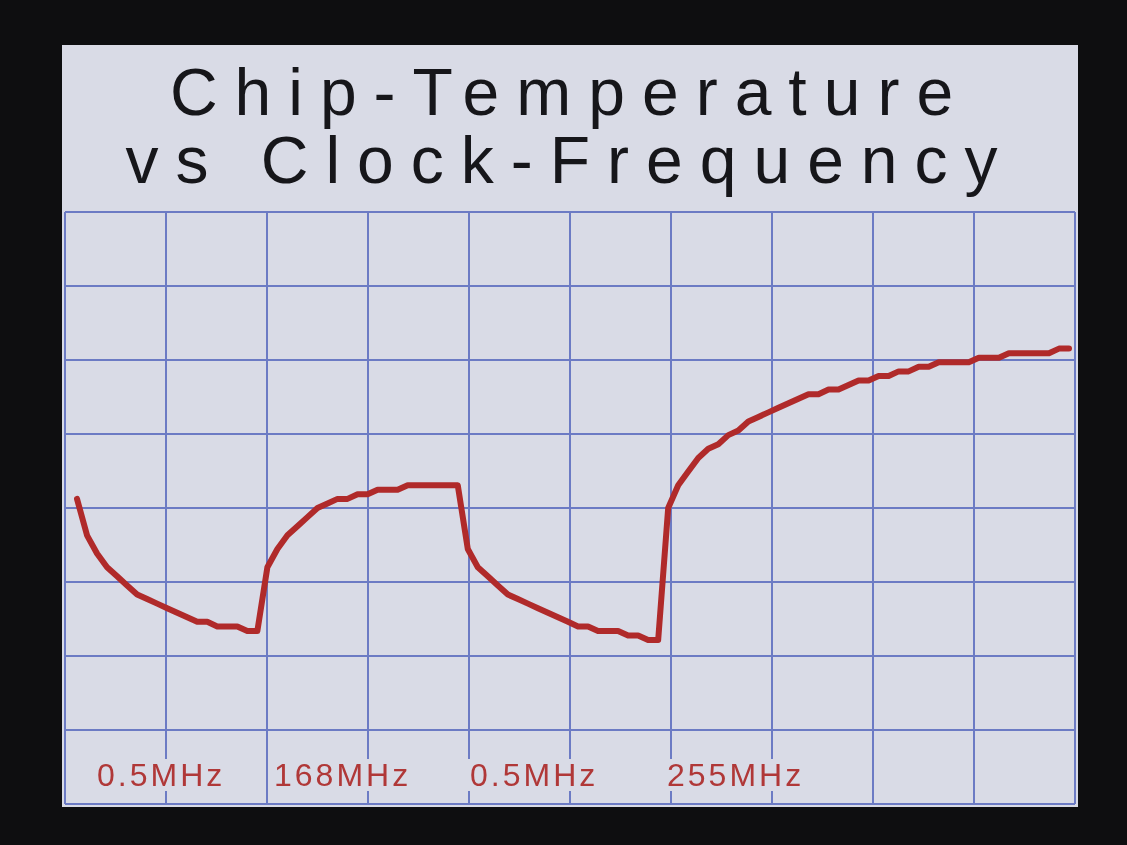 This screenshot has height=845, width=1127. What do you see at coordinates (736, 775) in the screenshot?
I see `annotation: 255MHz` at bounding box center [736, 775].